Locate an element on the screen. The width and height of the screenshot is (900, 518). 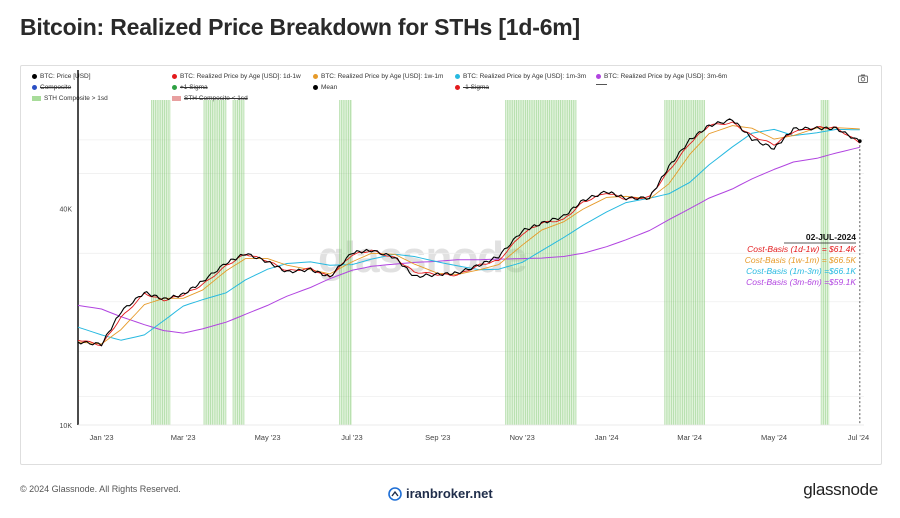
footer-brand: glassnode is located at coordinates (840, 489).